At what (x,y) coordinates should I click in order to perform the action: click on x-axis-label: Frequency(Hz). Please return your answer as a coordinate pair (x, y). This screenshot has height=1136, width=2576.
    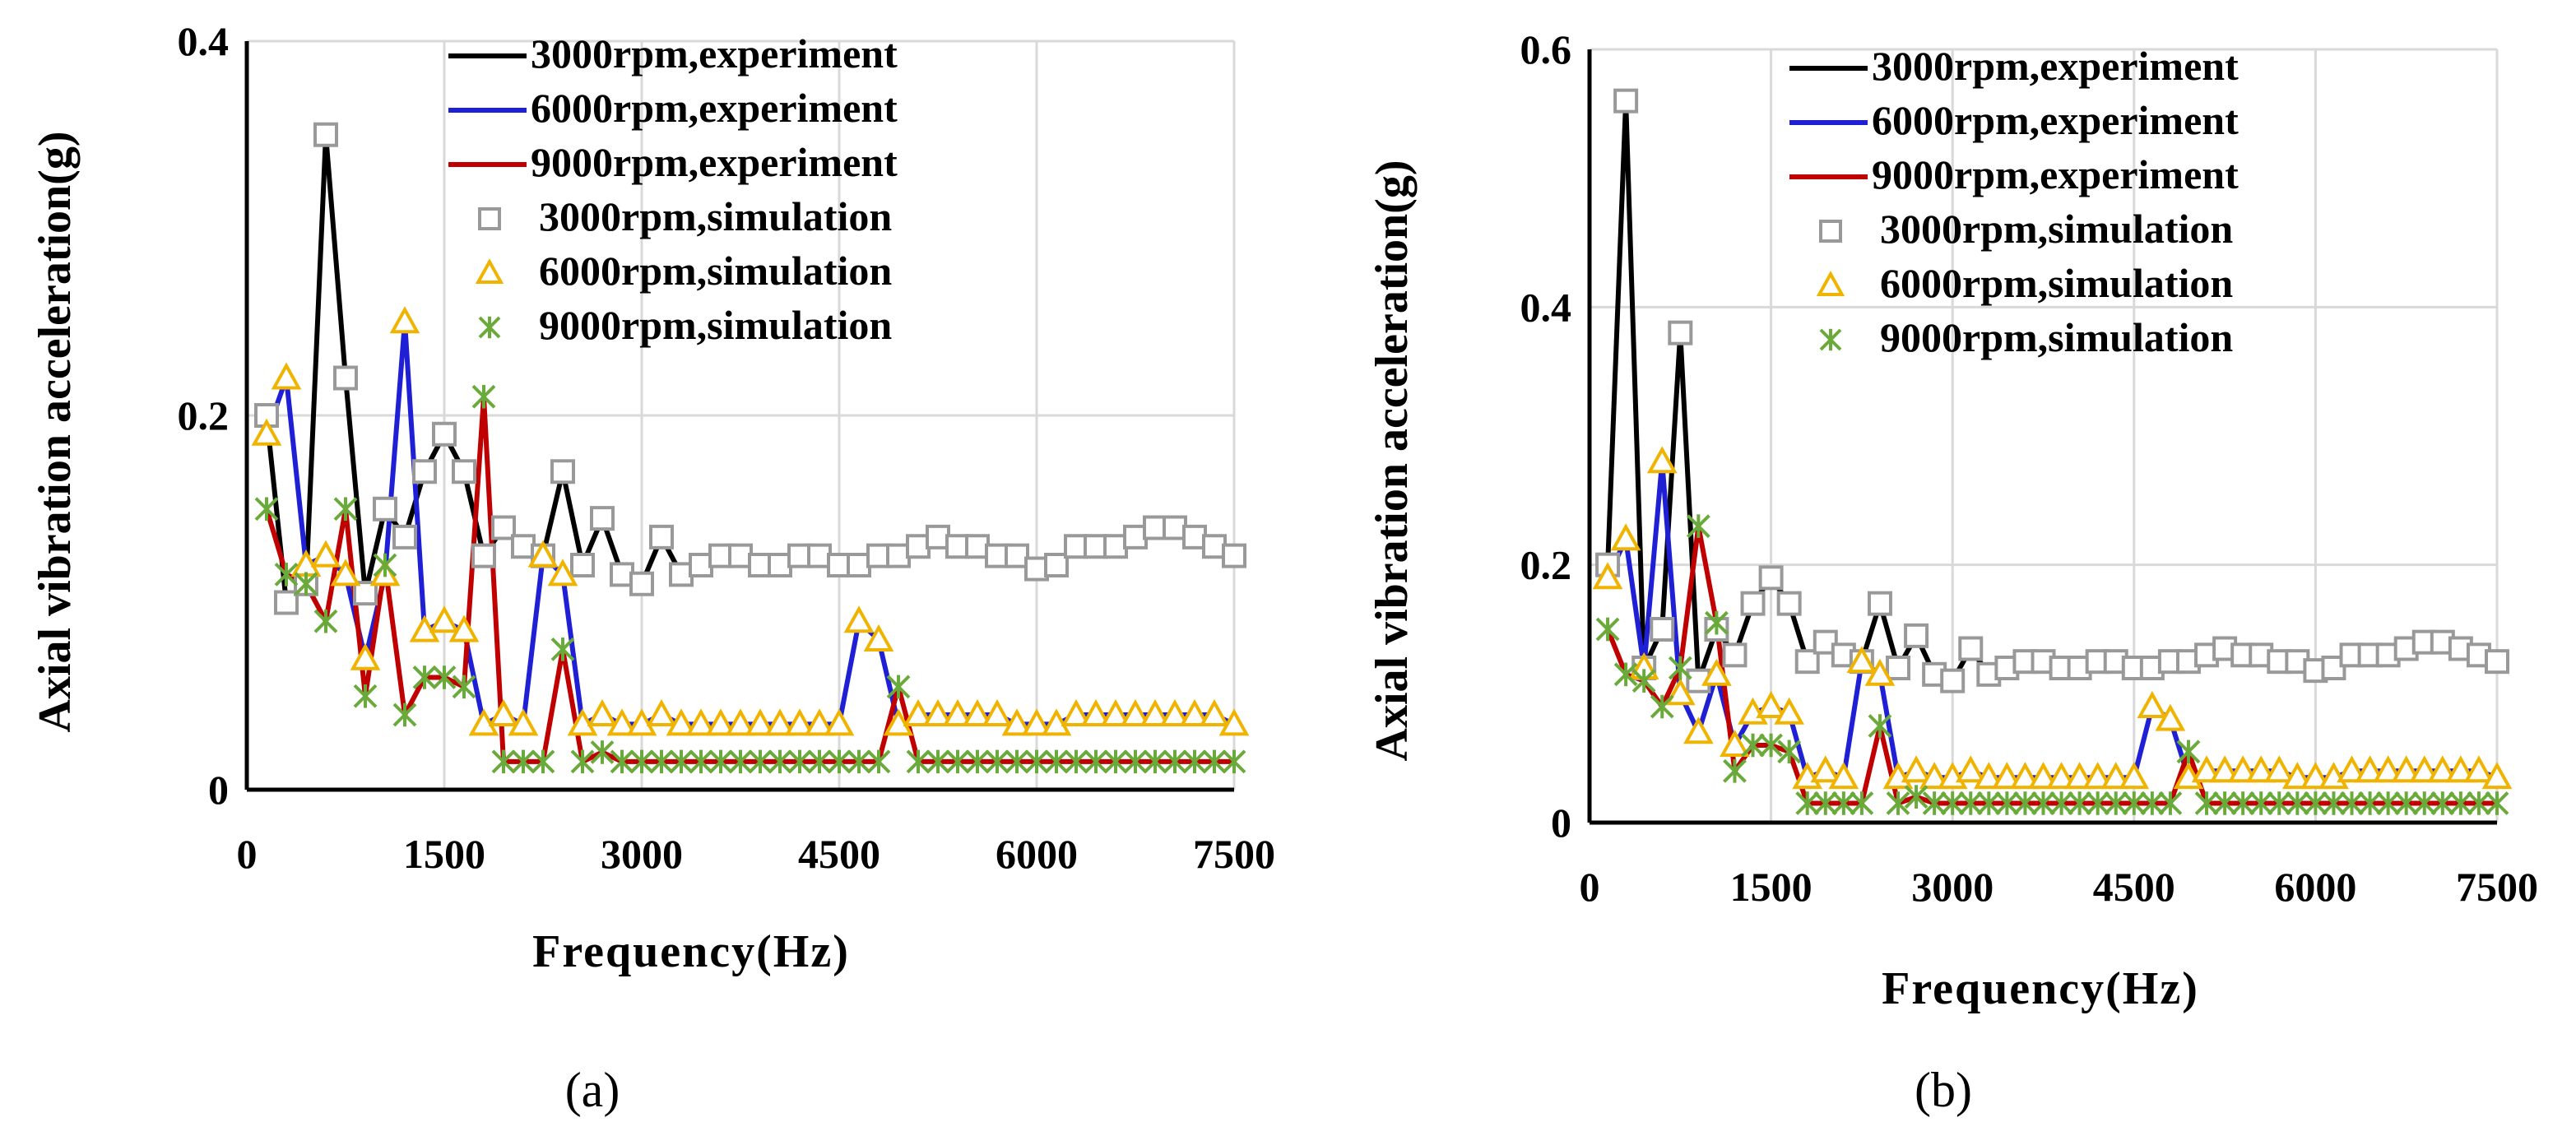
    Looking at the image, I should click on (2040, 988).